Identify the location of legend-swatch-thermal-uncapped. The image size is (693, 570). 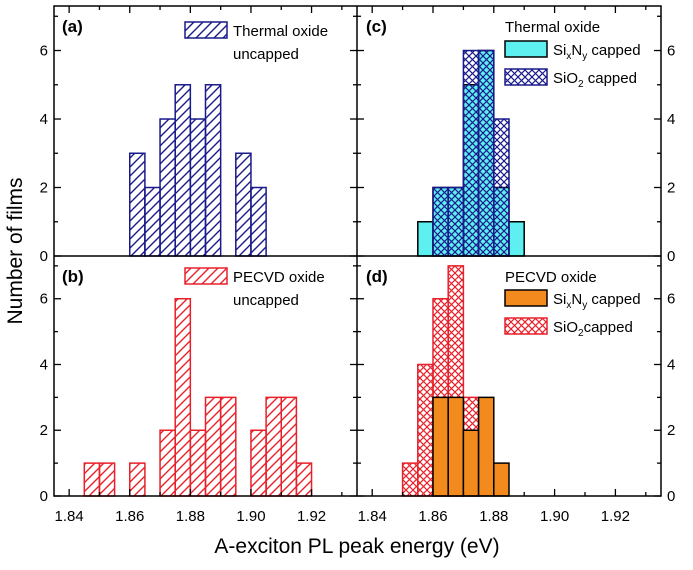
(206, 30).